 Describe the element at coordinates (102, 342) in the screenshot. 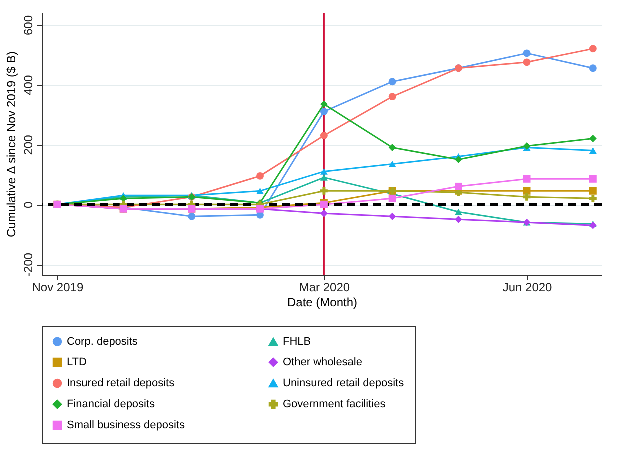

I see `legend-label: Corp. deposits` at that location.